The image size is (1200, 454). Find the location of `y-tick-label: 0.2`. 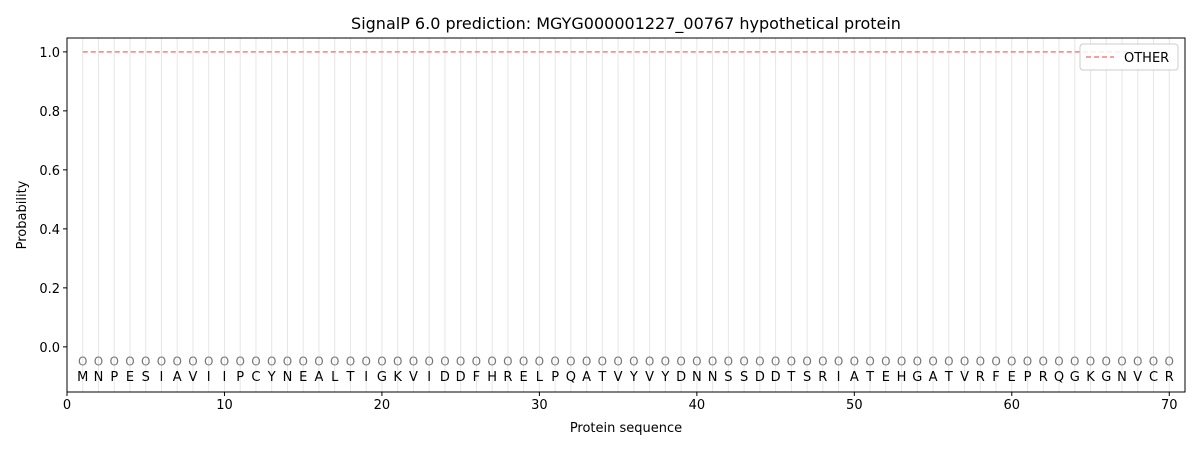

y-tick-label: 0.2 is located at coordinates (49, 289).